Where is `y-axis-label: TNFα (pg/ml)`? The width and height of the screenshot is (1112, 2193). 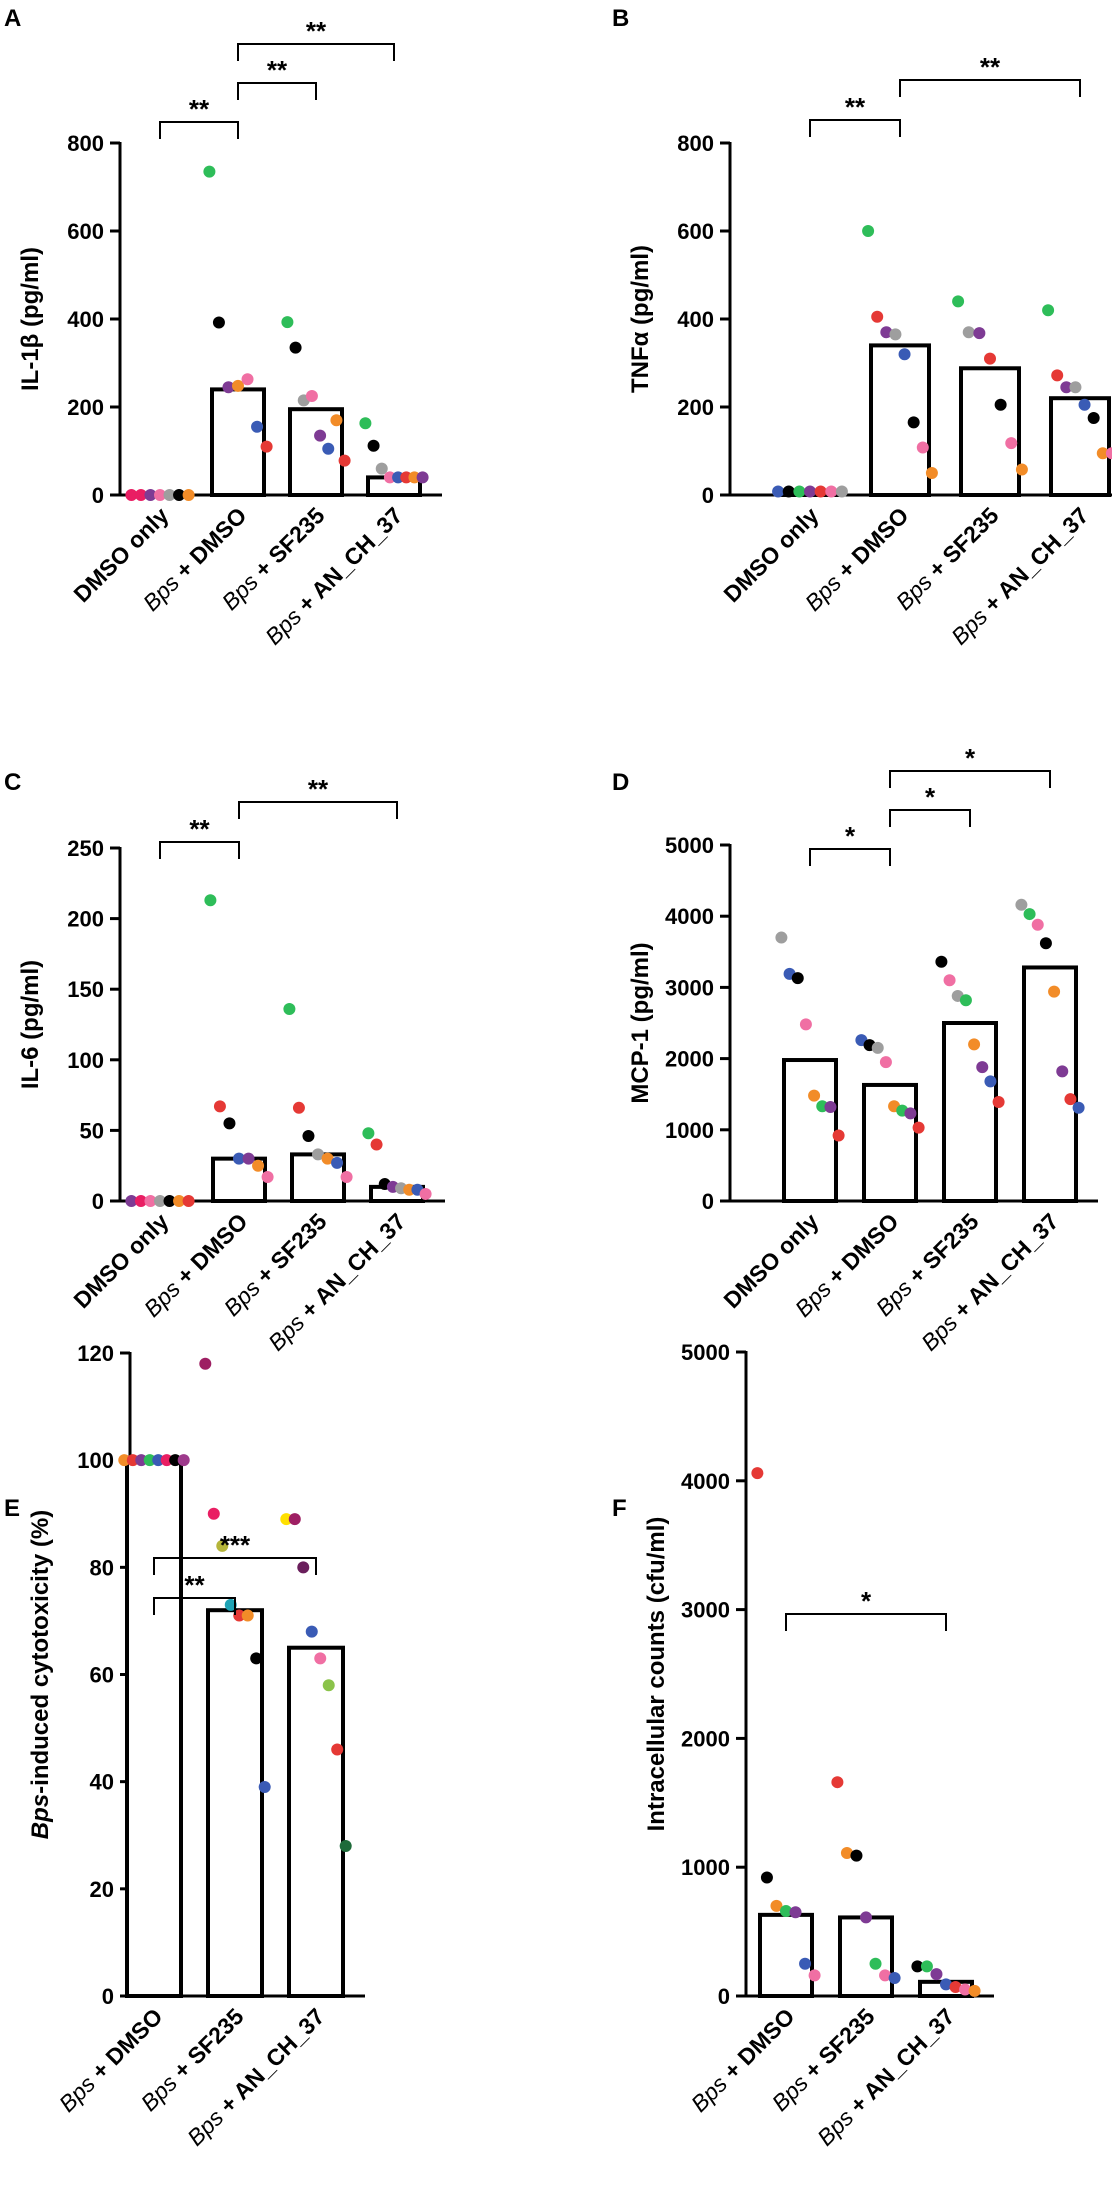 y-axis-label: TNFα (pg/ml) is located at coordinates (640, 319).